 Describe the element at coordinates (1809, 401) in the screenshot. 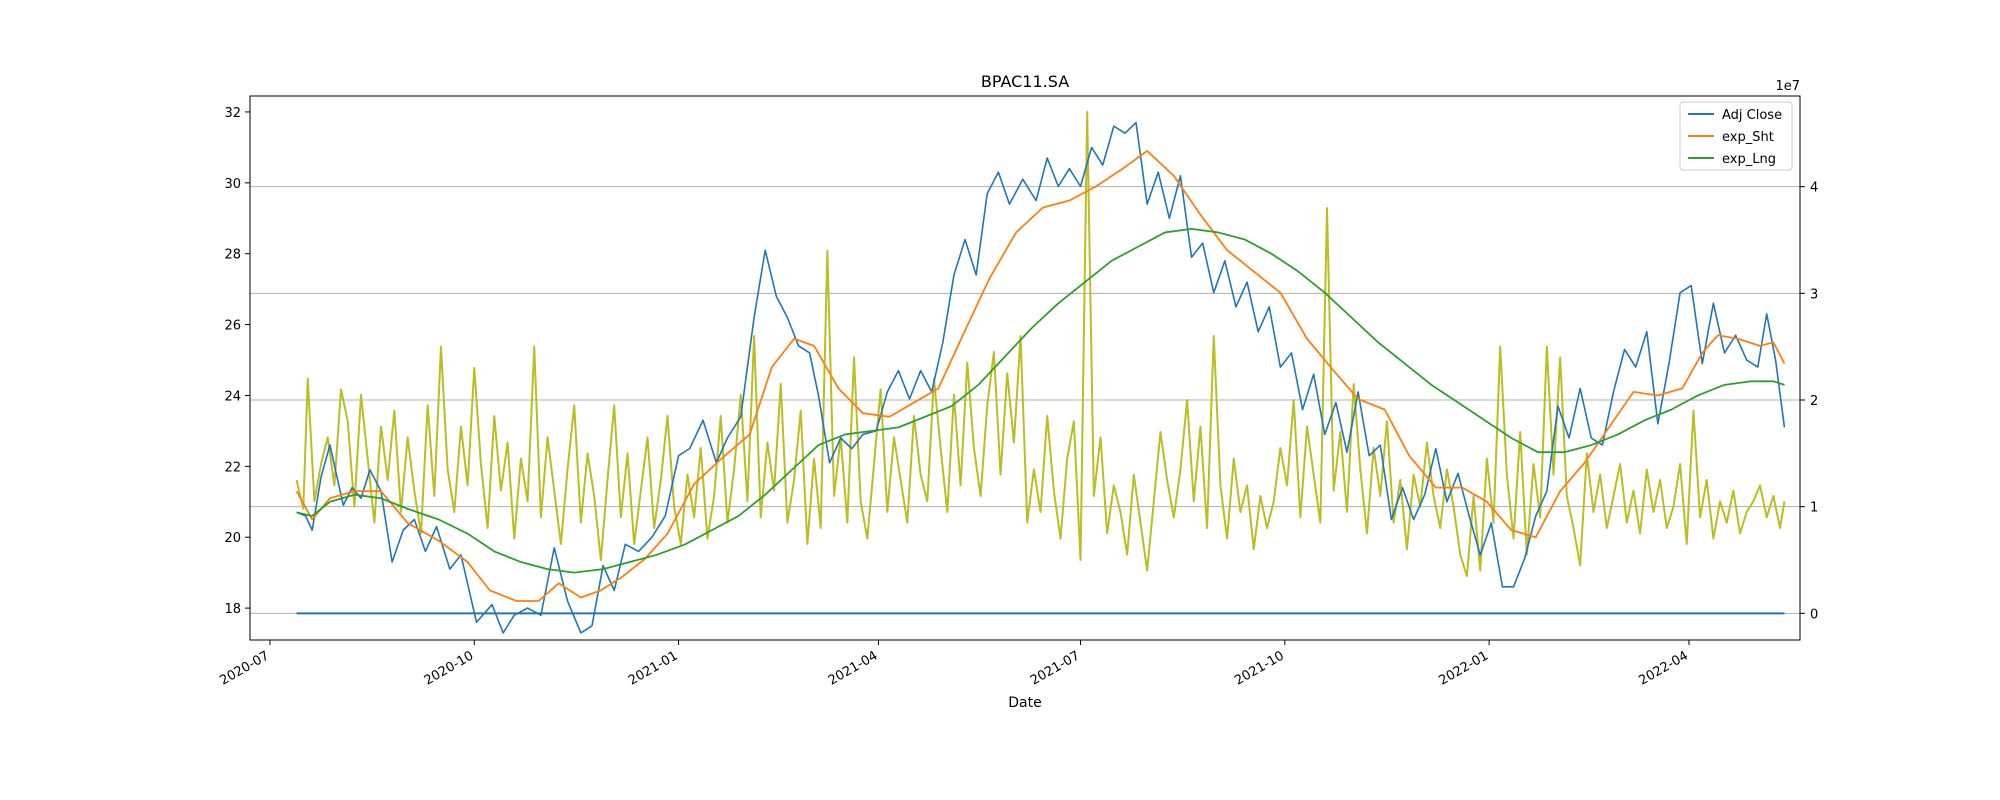

I see `y-axis-right: 0 1 2 3 4` at that location.